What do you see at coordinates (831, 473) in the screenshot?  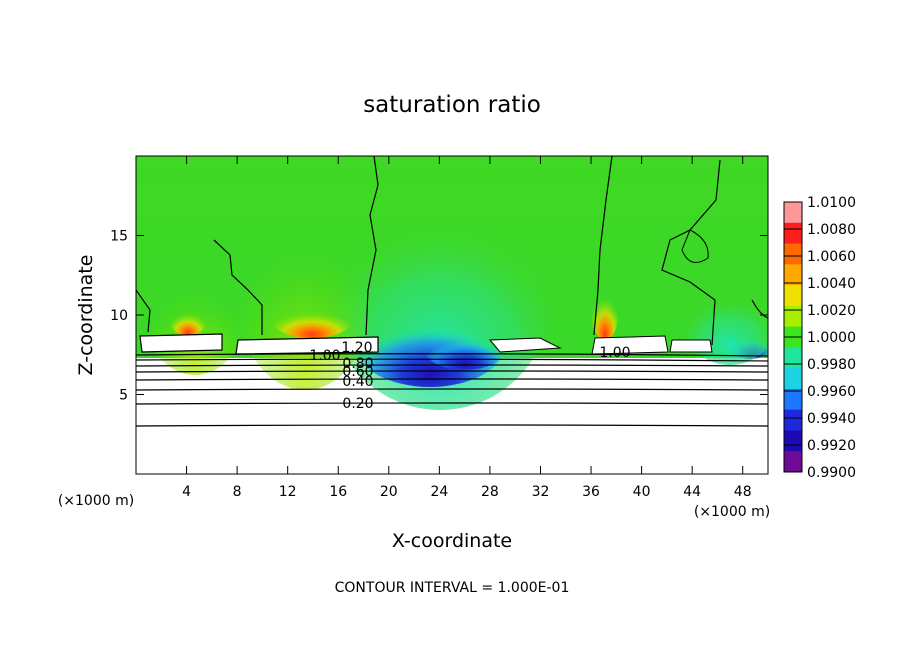 I see `colorbar-label: 0.9900` at bounding box center [831, 473].